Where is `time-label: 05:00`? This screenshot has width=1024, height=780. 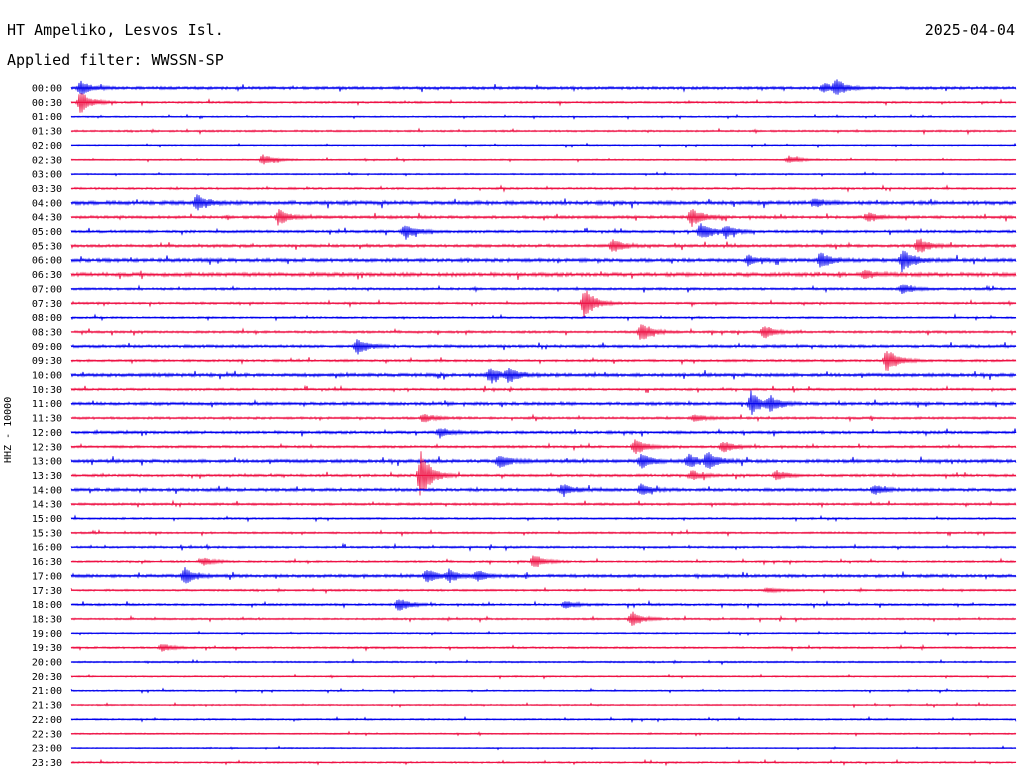
time-label: 05:00 is located at coordinates (47, 232).